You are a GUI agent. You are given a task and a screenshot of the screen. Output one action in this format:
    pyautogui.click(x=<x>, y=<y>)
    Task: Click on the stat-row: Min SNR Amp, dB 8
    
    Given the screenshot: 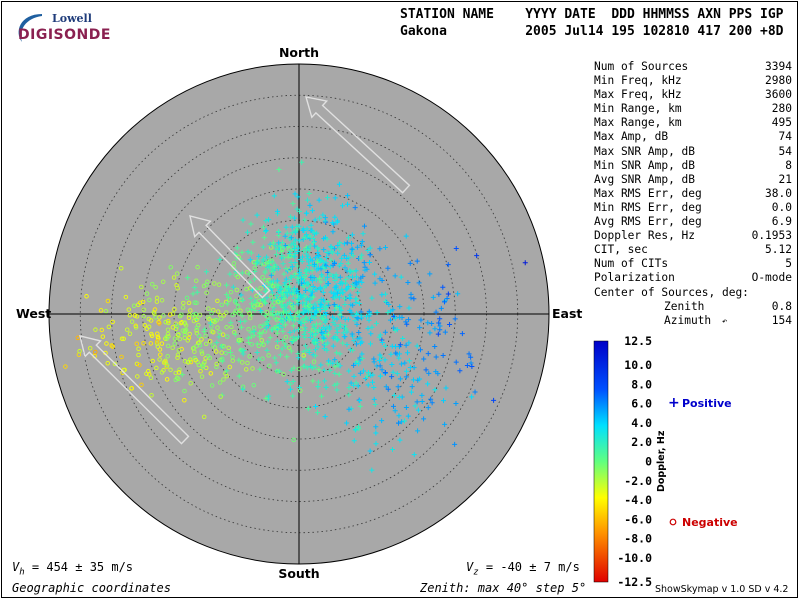 What is the action you would take?
    pyautogui.click(x=693, y=166)
    